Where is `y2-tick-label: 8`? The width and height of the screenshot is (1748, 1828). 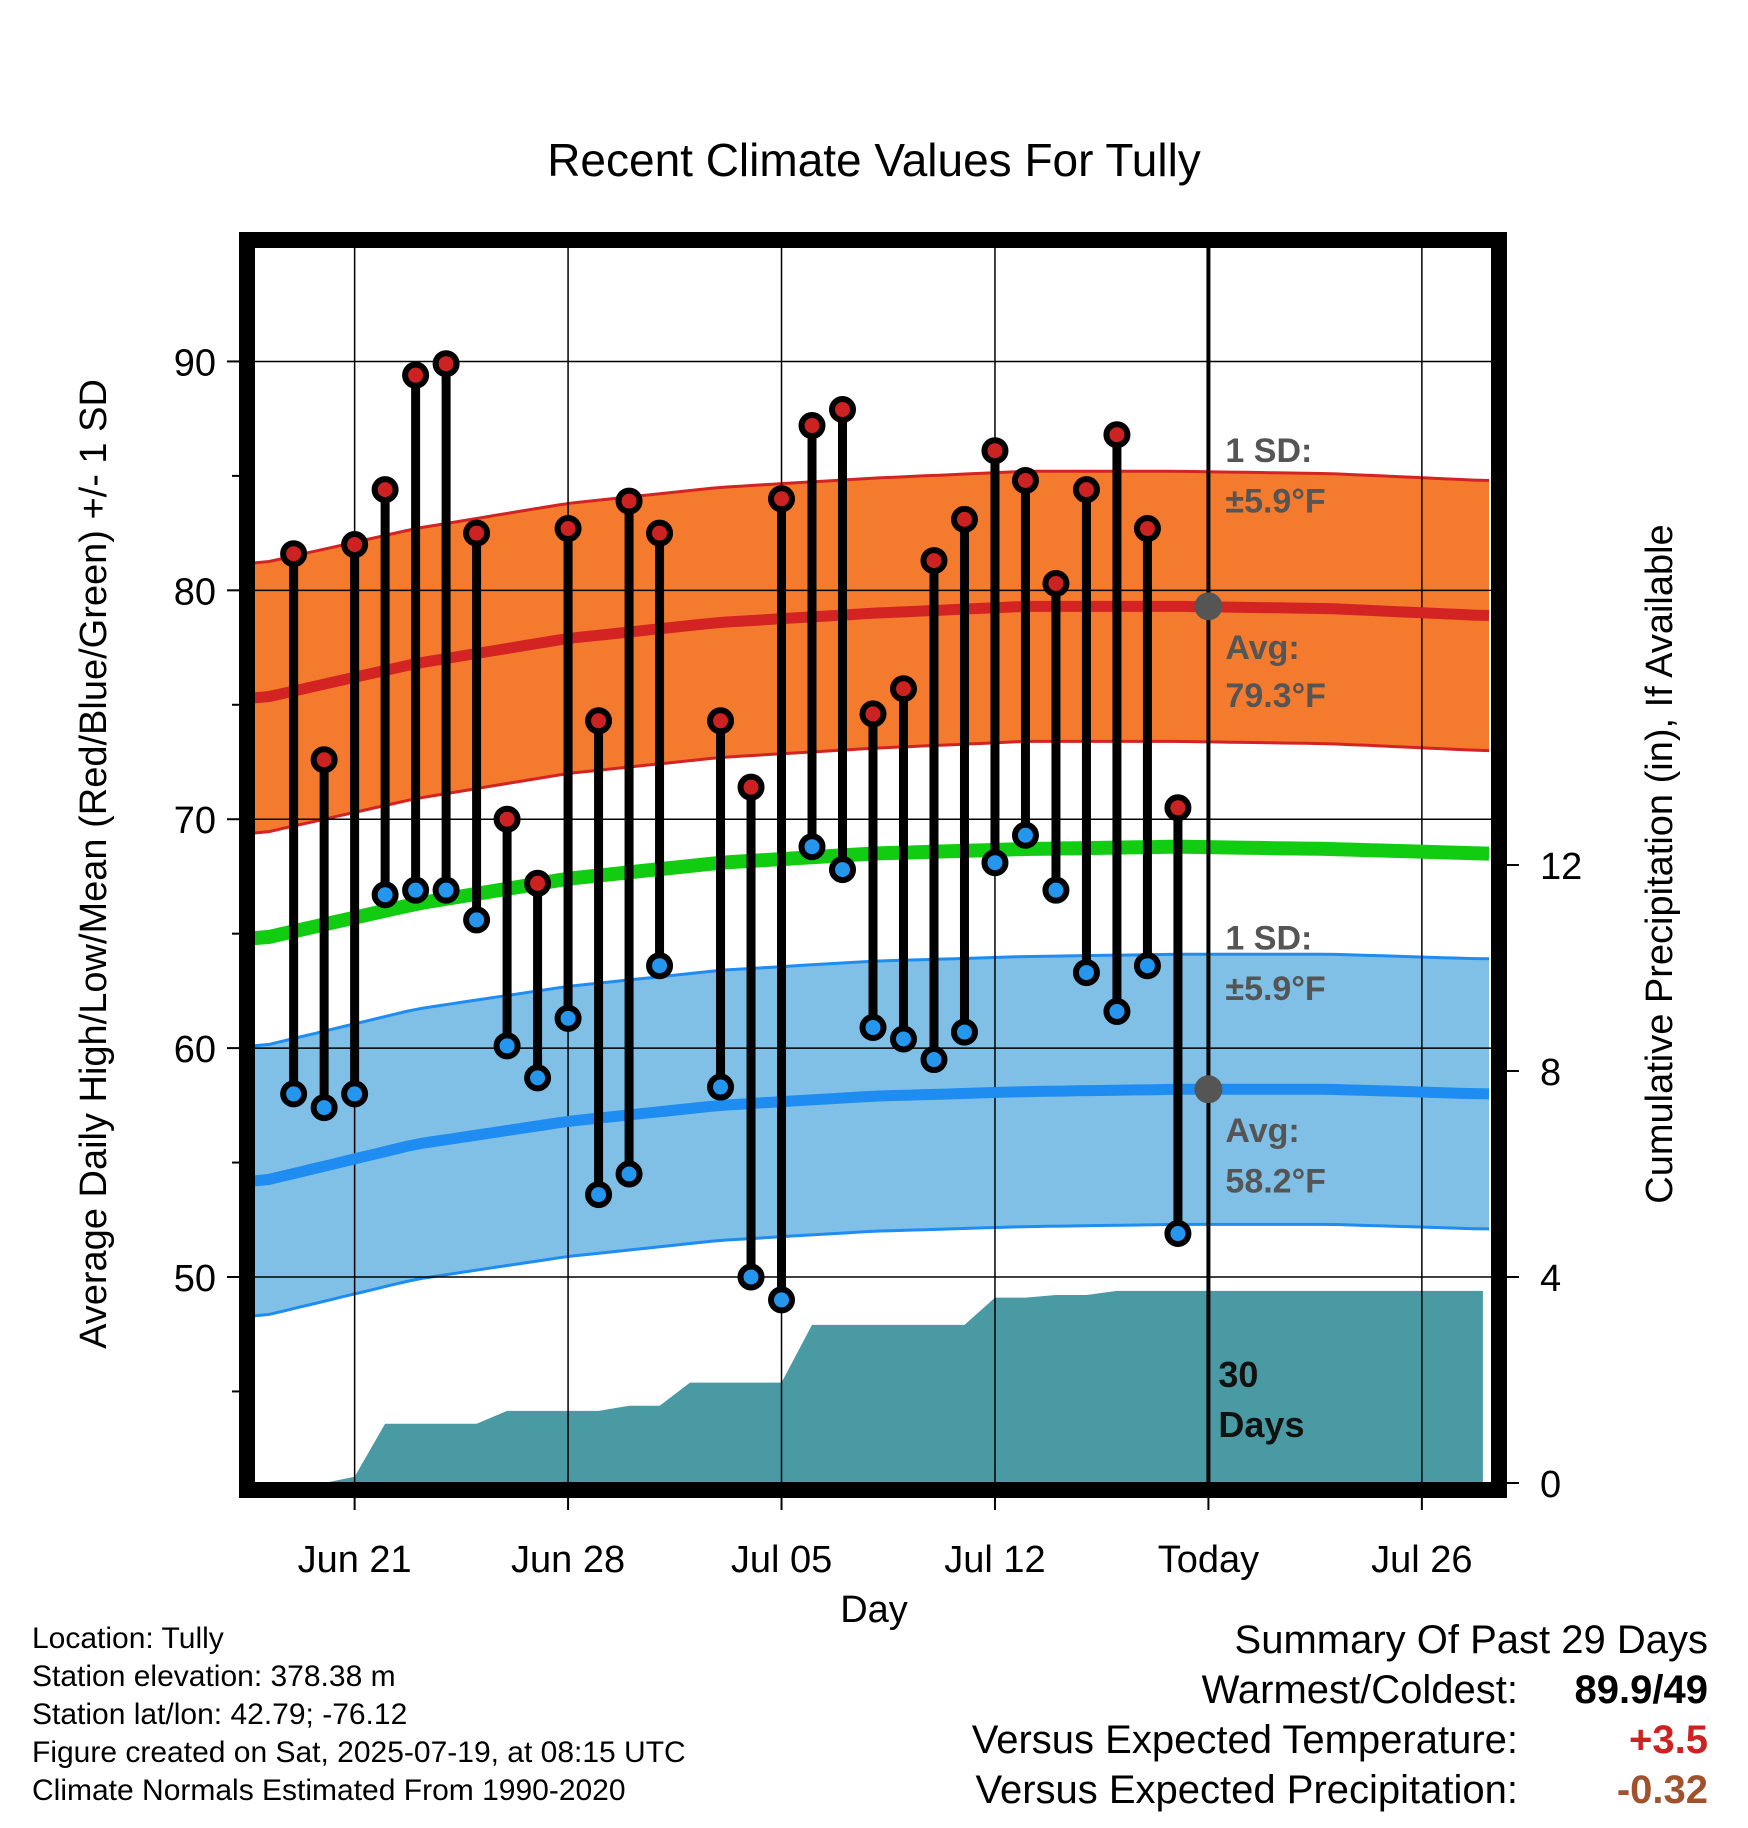
y2-tick-label: 8 is located at coordinates (1550, 1073).